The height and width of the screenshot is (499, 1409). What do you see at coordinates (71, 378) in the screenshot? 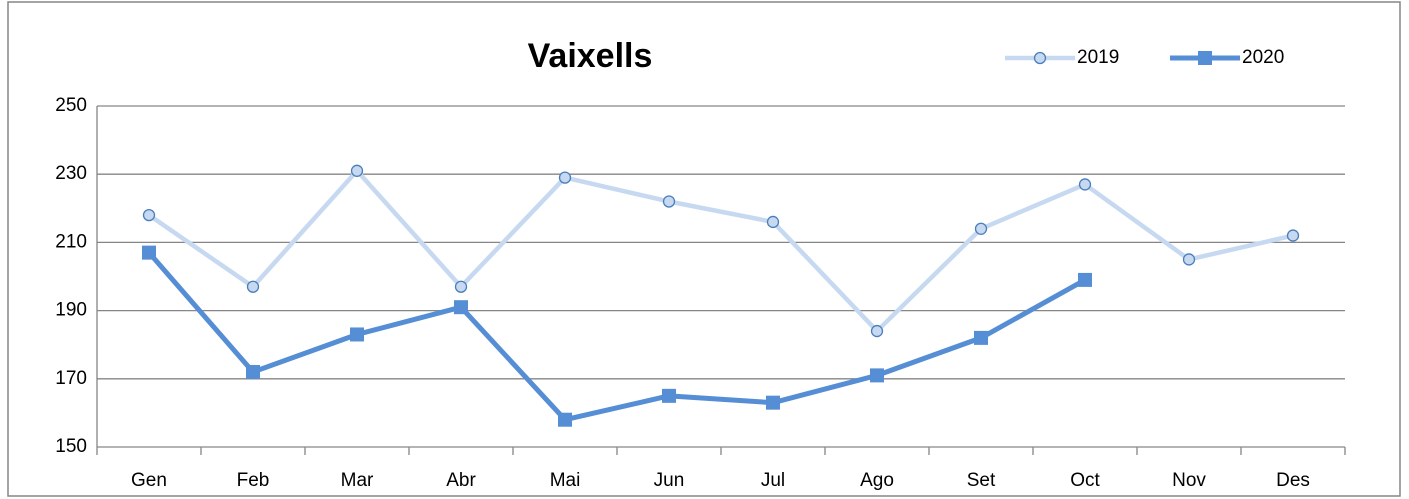
I see `y-tick-label: 170` at bounding box center [71, 378].